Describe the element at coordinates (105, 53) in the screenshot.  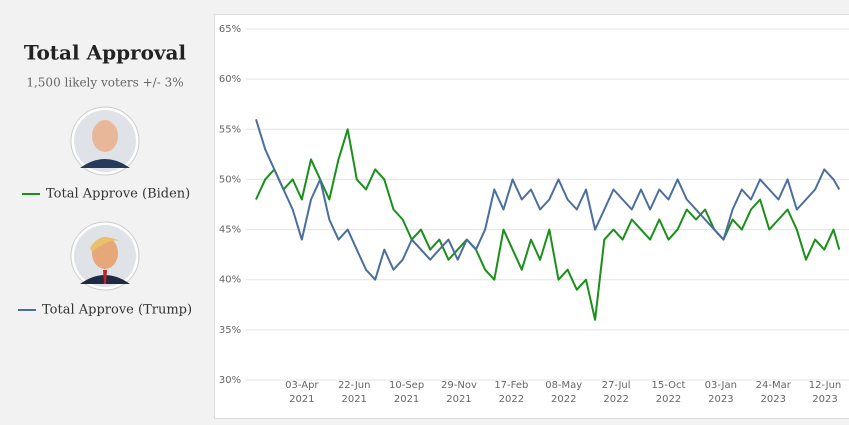
I see `chart-title: Total Approval` at that location.